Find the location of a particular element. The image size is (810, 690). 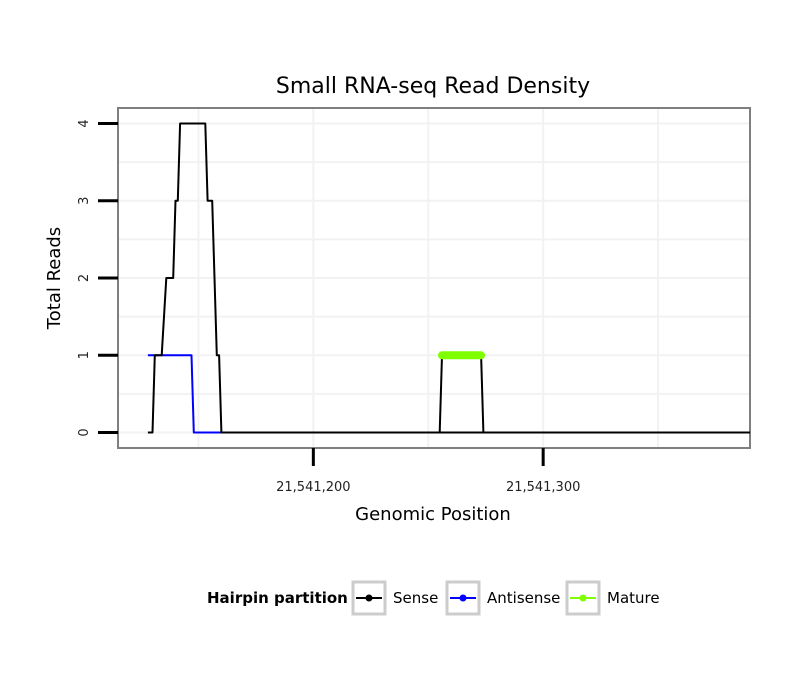

y-tick-label: 2 is located at coordinates (84, 278).